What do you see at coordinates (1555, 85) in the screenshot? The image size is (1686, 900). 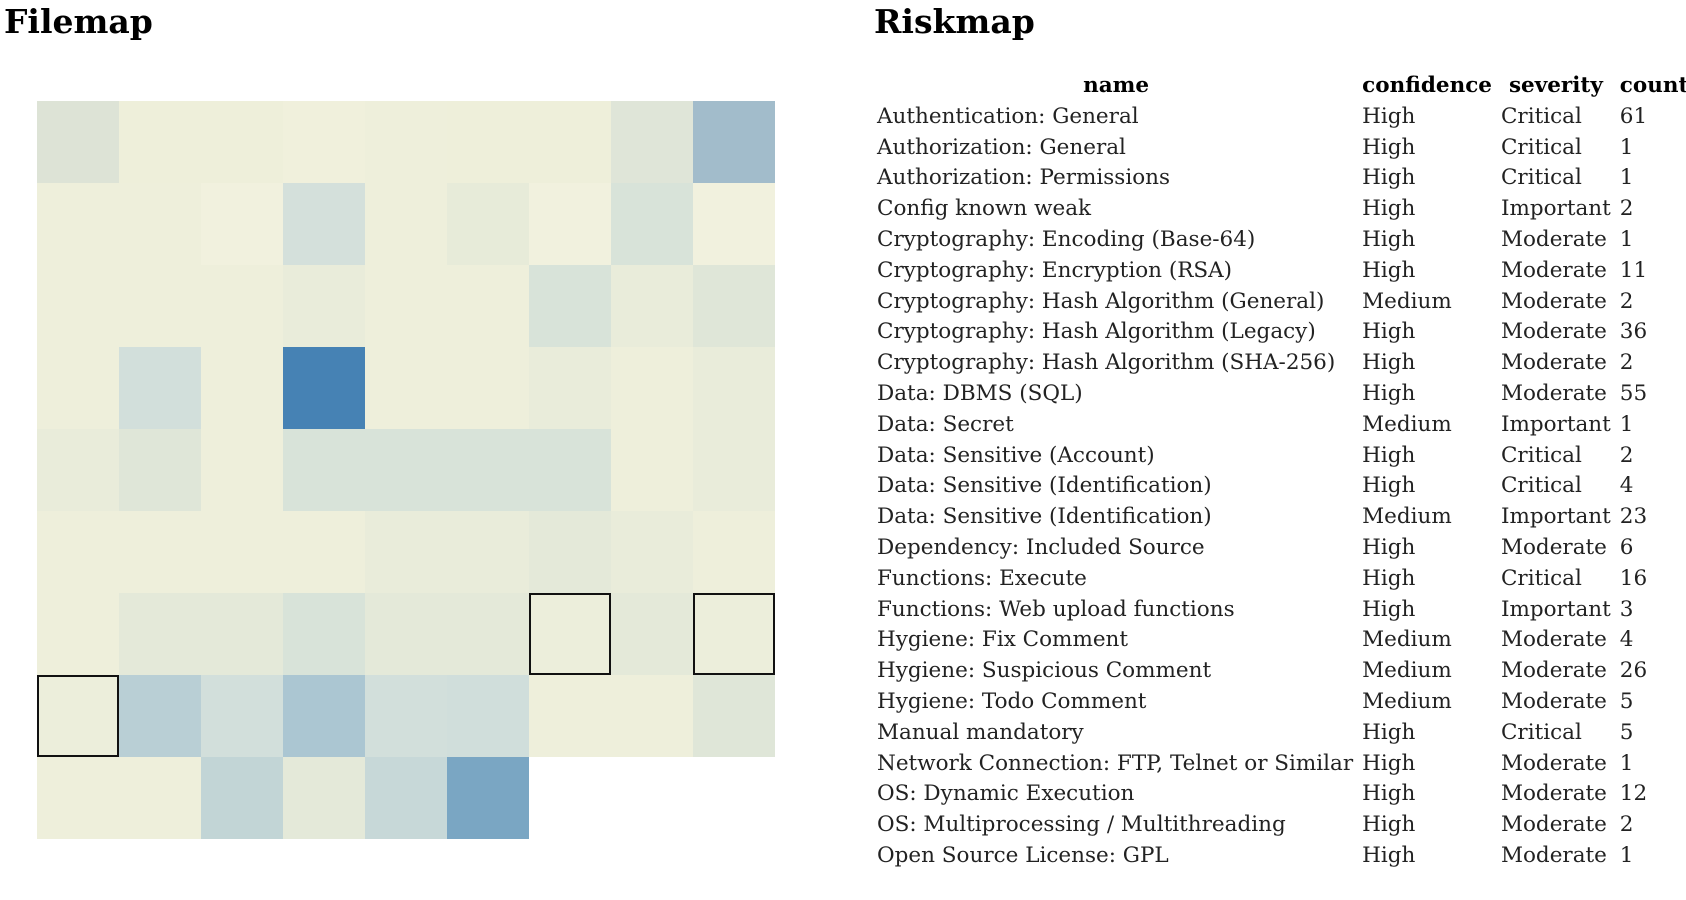 I see `column-header-severity: severity` at bounding box center [1555, 85].